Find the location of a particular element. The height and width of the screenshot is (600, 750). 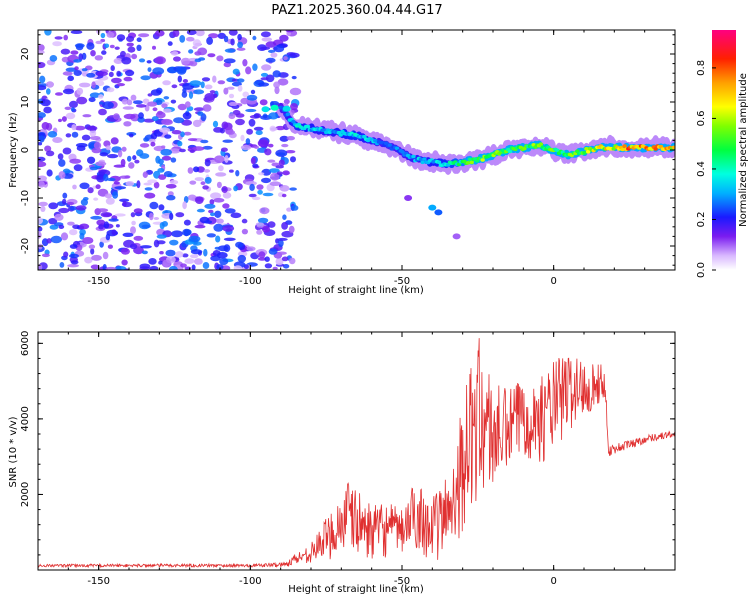

y-tick-label: 6000 is located at coordinates (25, 343).